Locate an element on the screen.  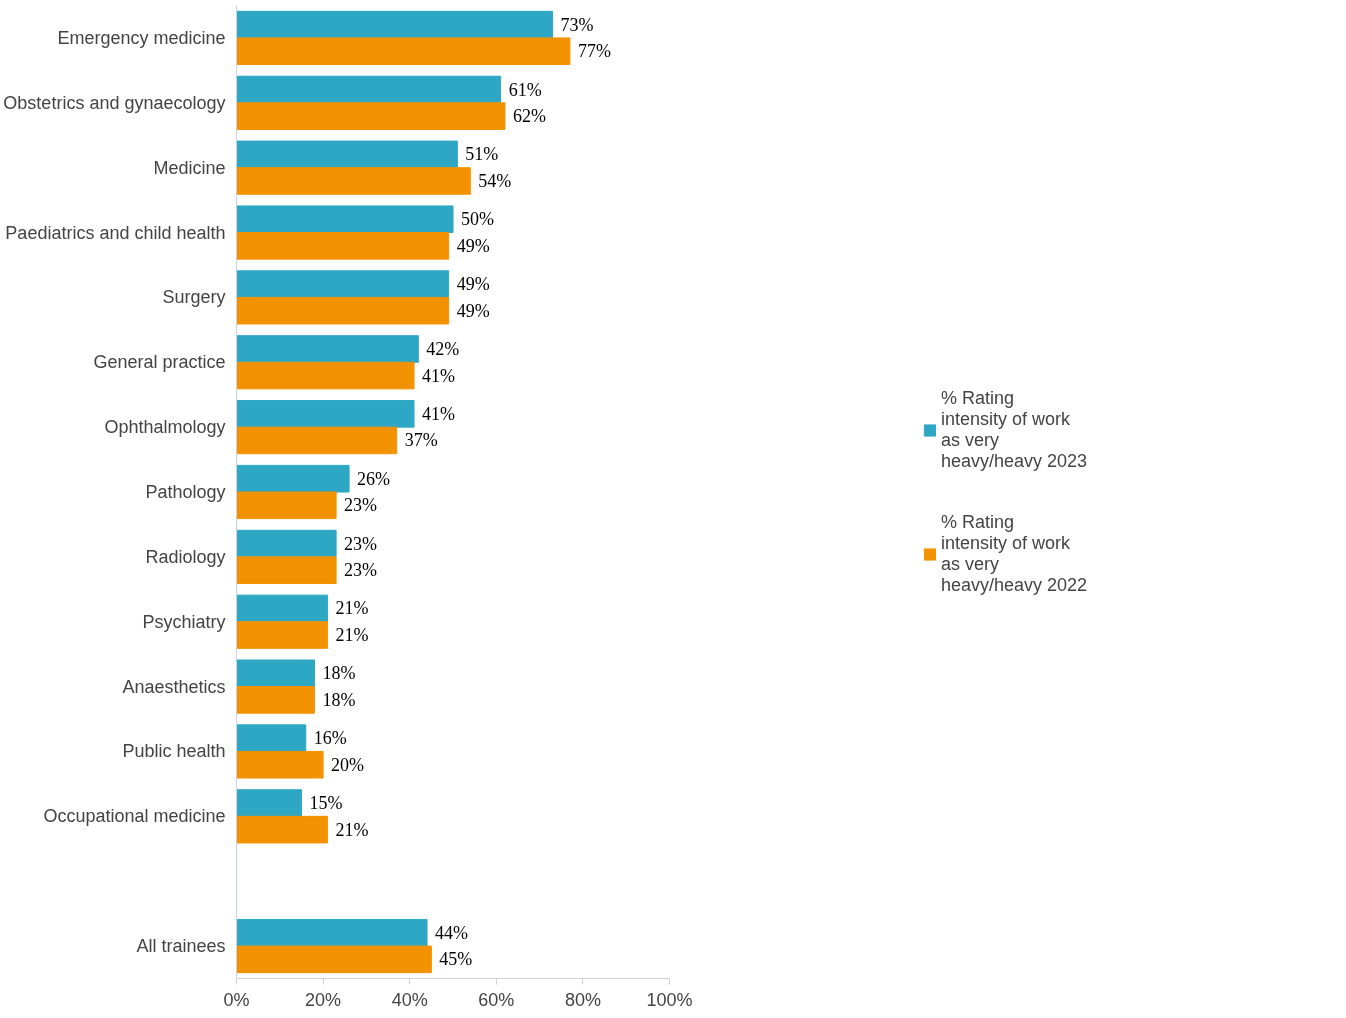
data-label: 61% is located at coordinates (525, 89).